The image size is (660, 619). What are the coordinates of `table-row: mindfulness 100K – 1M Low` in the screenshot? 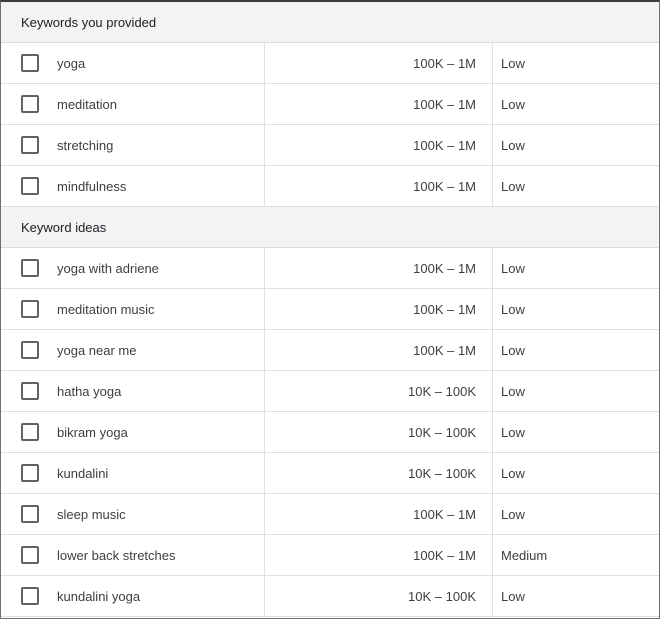 It's located at (330, 186).